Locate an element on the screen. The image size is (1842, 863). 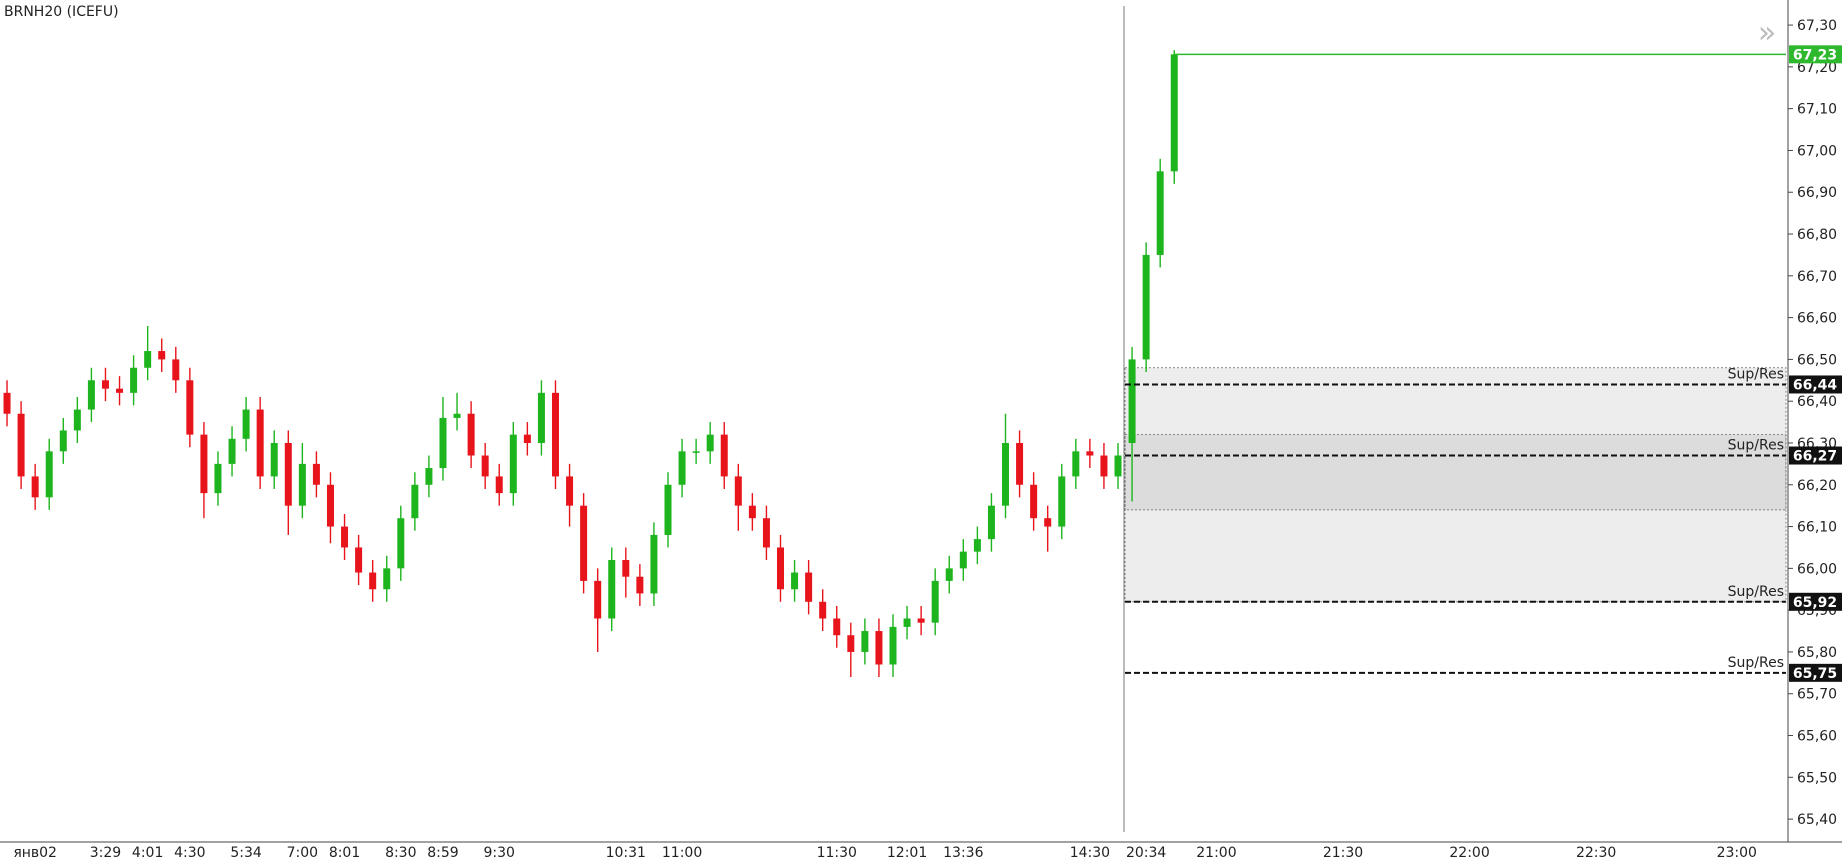
y-tick-label: 66,90 is located at coordinates (1817, 193).